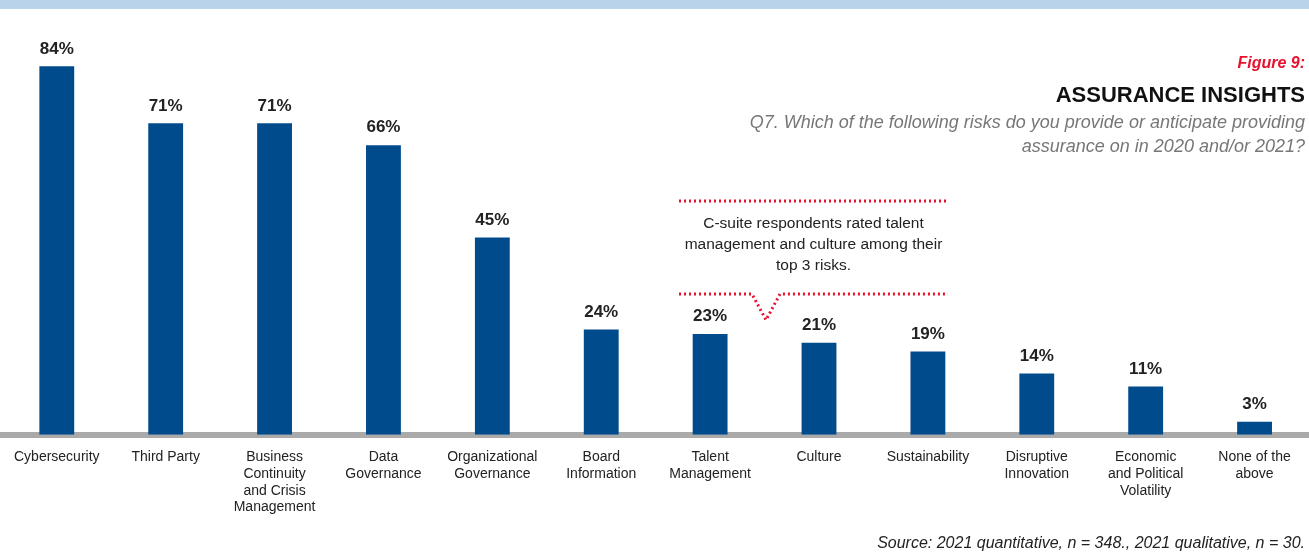  I want to click on data-label: 66%, so click(383, 127).